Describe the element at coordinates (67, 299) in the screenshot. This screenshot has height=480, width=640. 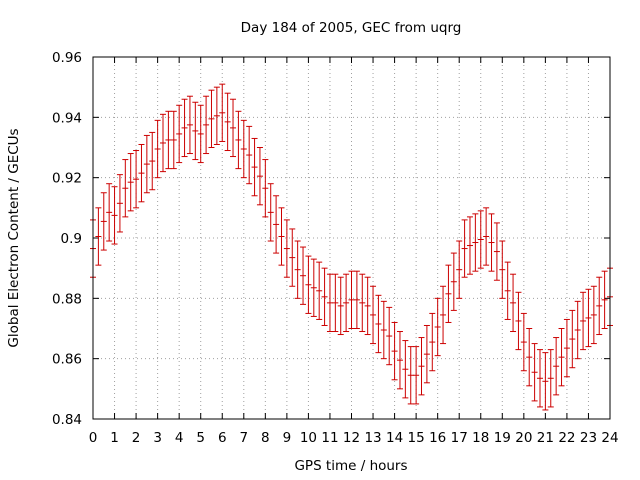
I see `y-tick-label: 0.88` at that location.